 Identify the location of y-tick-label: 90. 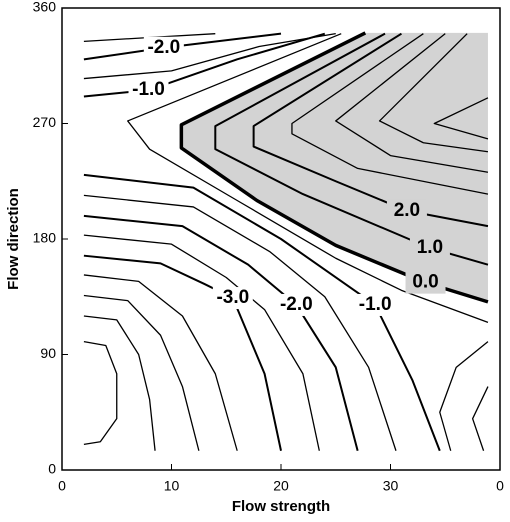
(48, 353).